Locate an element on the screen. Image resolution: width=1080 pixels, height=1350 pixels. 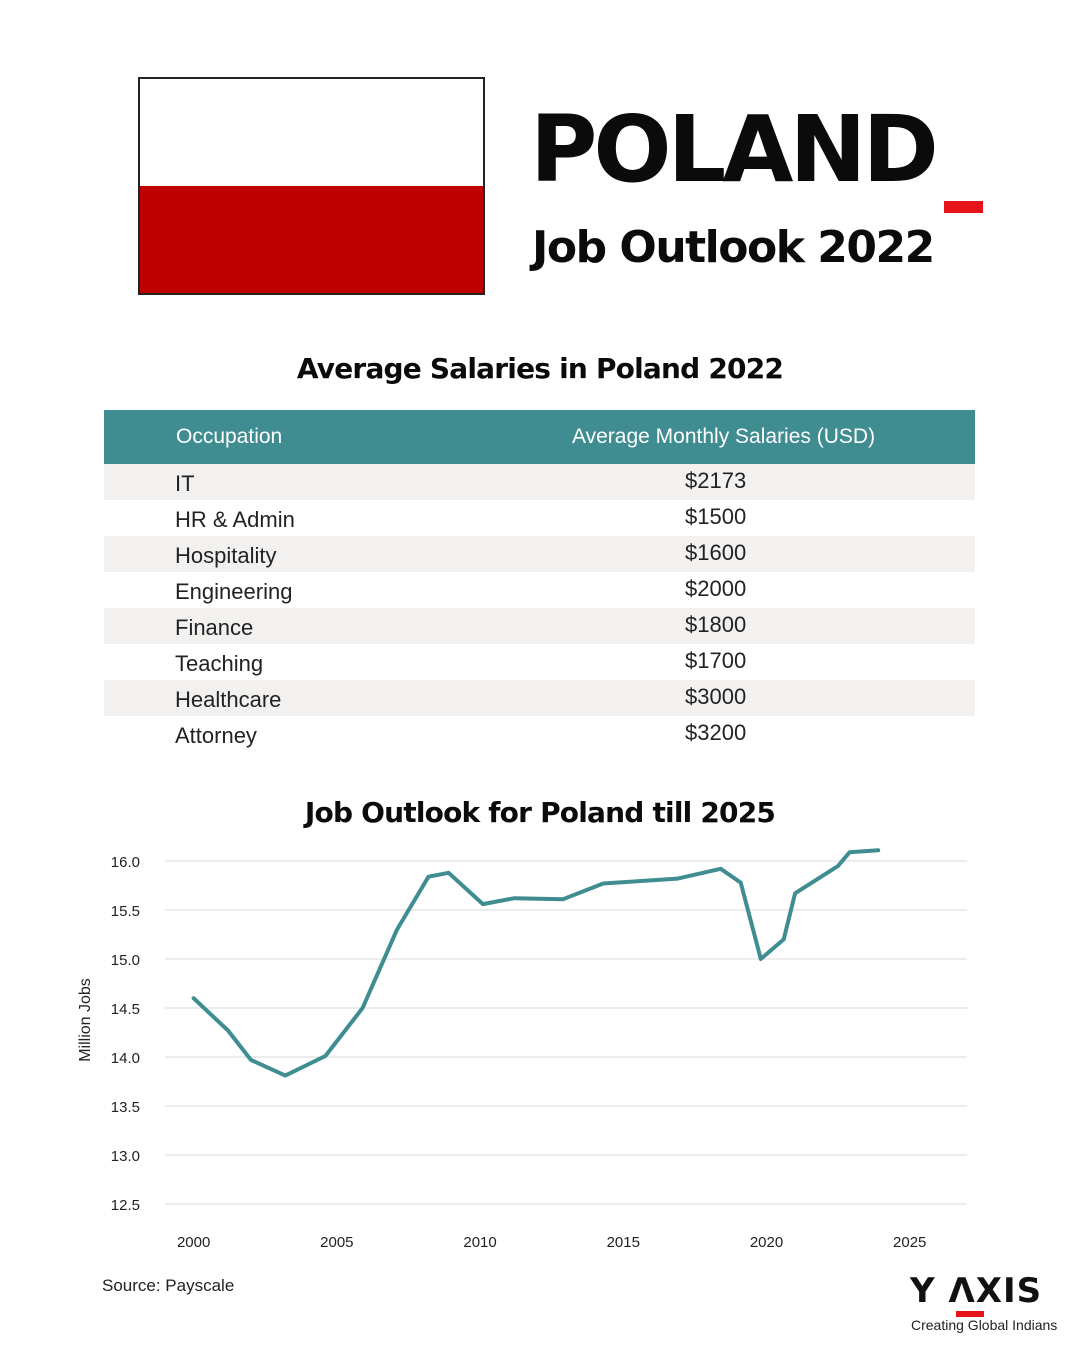
flag-red-stripe is located at coordinates (311, 239).